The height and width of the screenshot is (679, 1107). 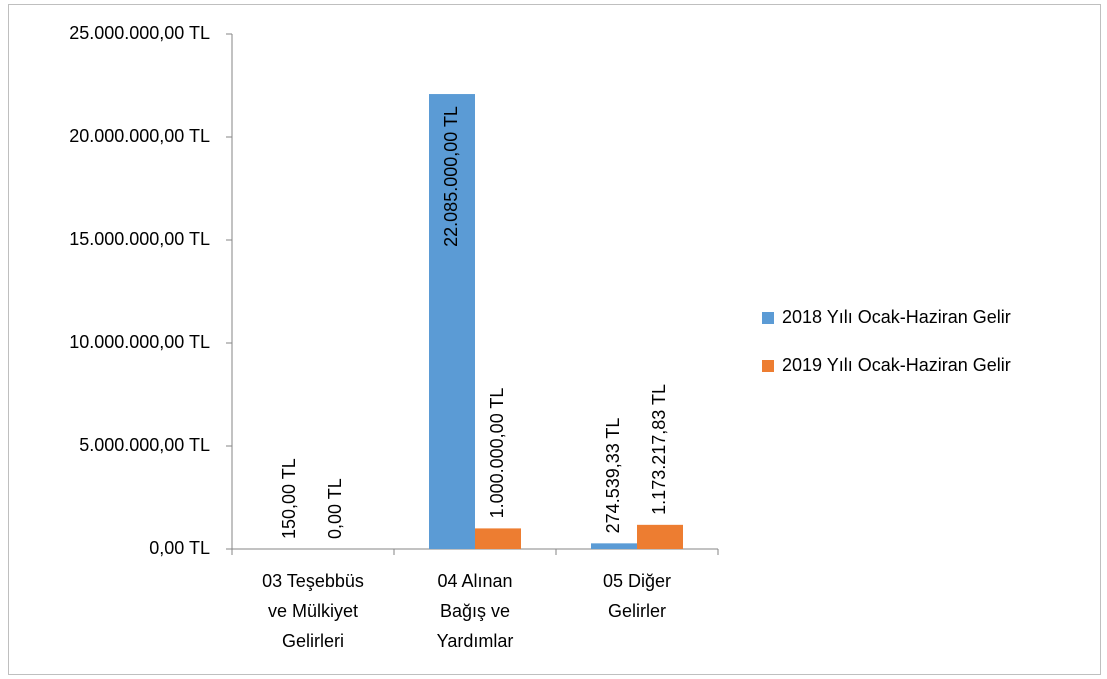 I want to click on value-label: 1.173.217,83 TL, so click(x=659, y=449).